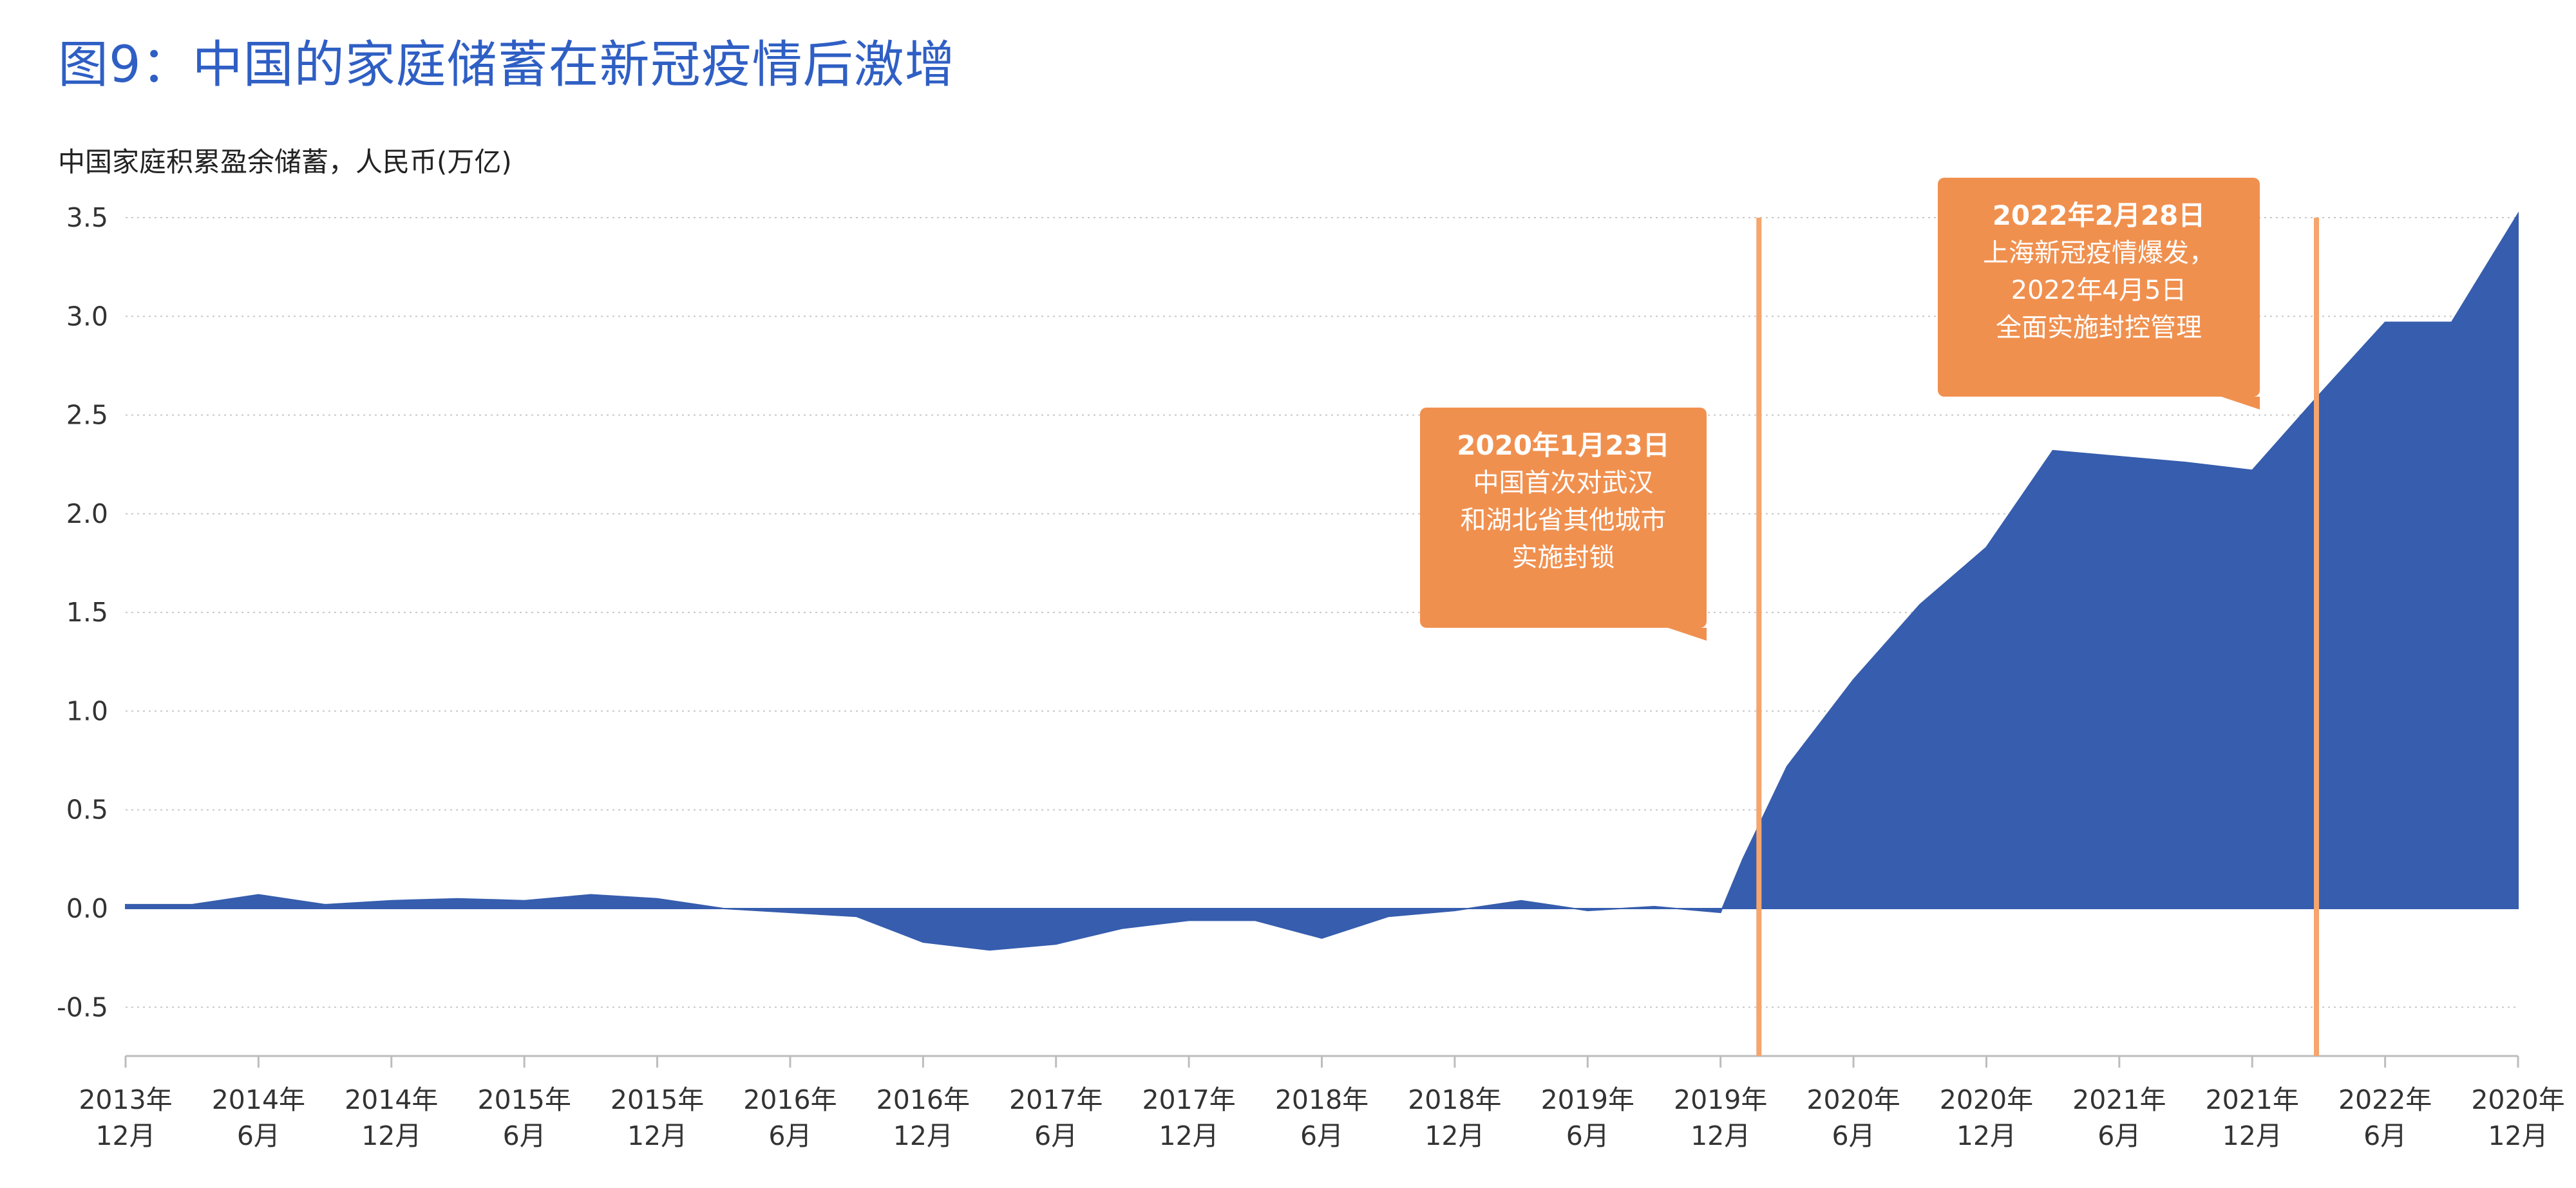 Image resolution: width=2576 pixels, height=1188 pixels. What do you see at coordinates (2099, 215) in the screenshot?
I see `annotation-date: 2022年2月28日` at bounding box center [2099, 215].